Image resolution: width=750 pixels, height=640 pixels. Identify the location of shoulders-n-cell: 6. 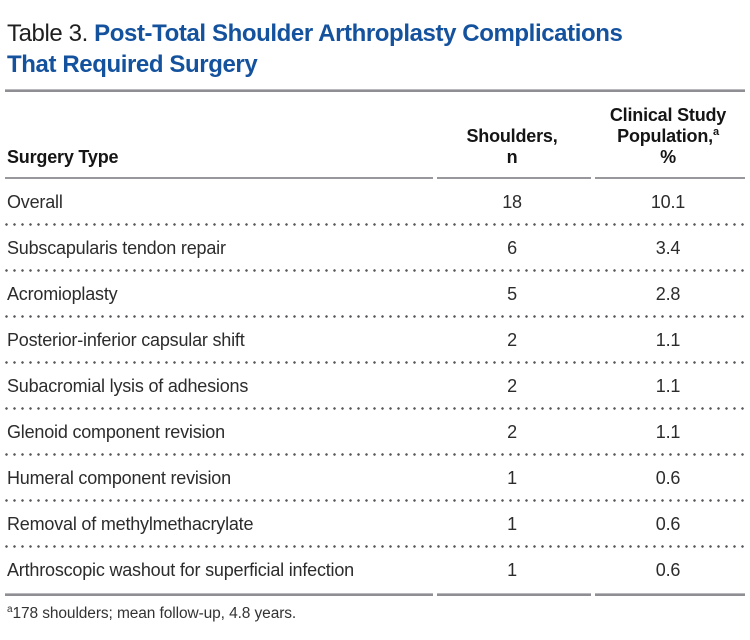
(512, 247).